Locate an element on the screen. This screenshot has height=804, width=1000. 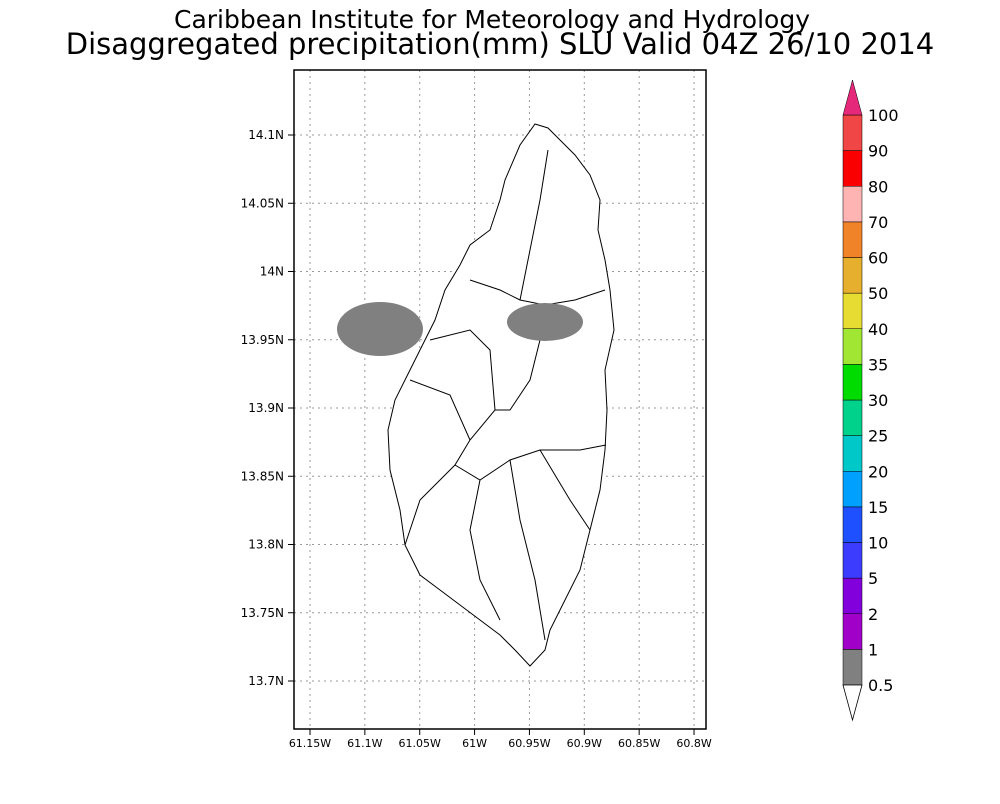
legend-label: 35 is located at coordinates (878, 364).